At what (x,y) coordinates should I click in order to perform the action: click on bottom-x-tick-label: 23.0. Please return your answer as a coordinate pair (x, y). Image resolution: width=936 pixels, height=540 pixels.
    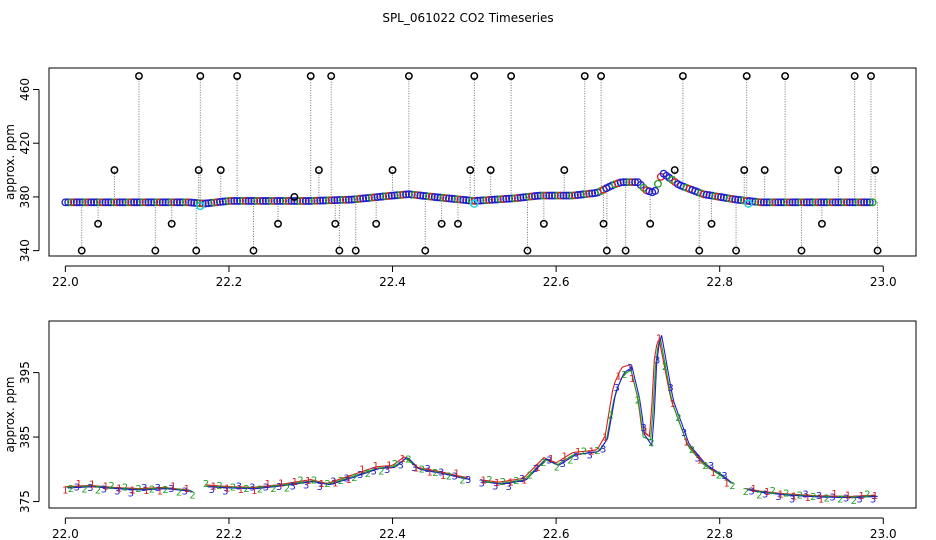
    Looking at the image, I should click on (883, 533).